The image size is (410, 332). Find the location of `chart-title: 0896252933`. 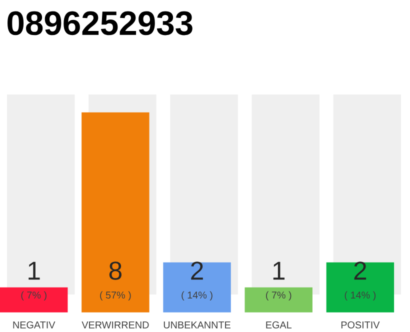

chart-title: 0896252933 is located at coordinates (100, 23).